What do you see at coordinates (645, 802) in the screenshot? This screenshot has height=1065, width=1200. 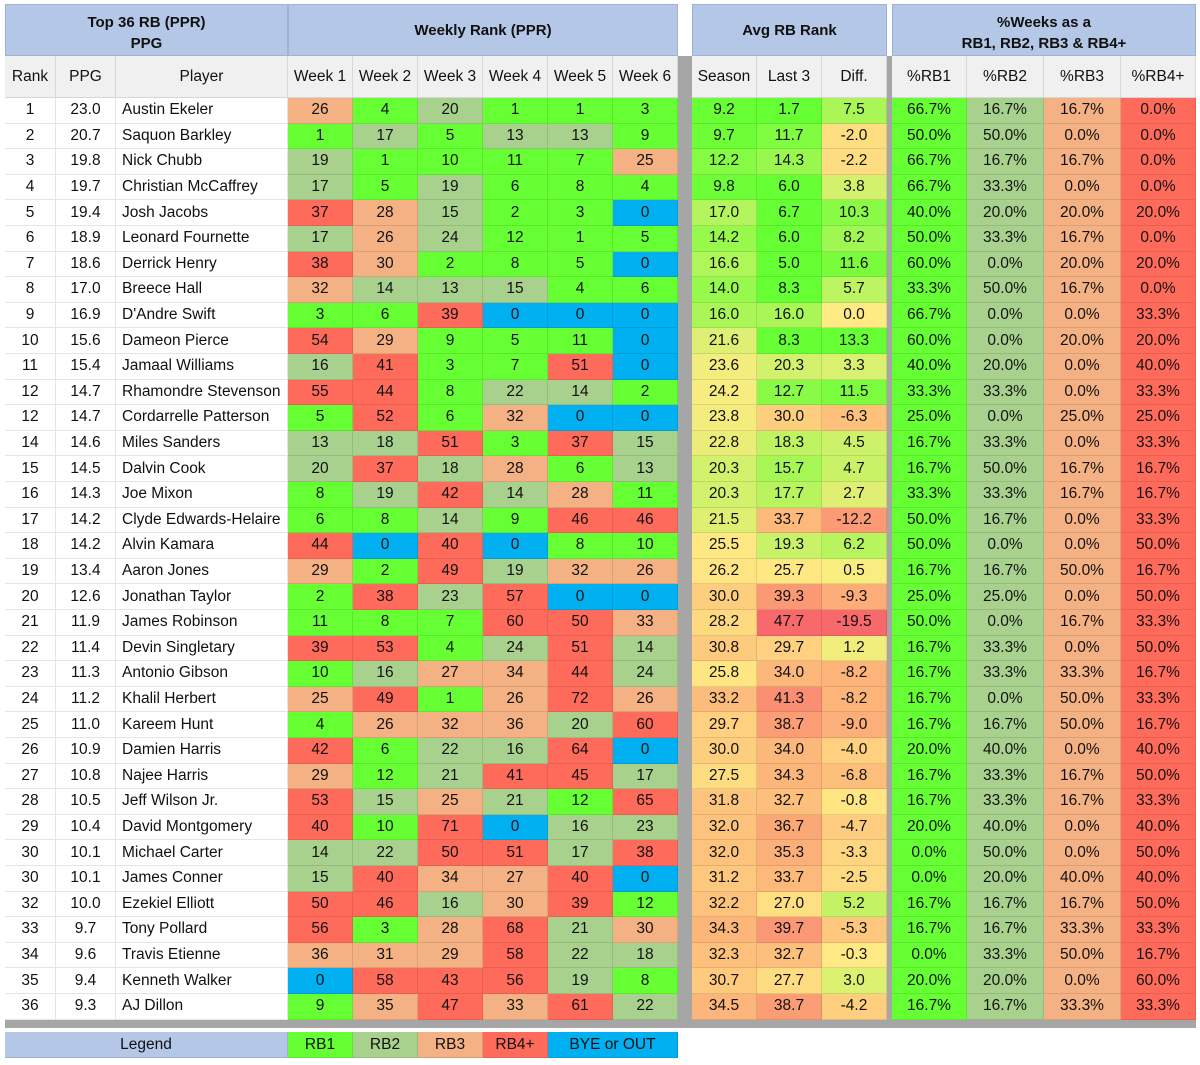 I see `row-cell: 65` at bounding box center [645, 802].